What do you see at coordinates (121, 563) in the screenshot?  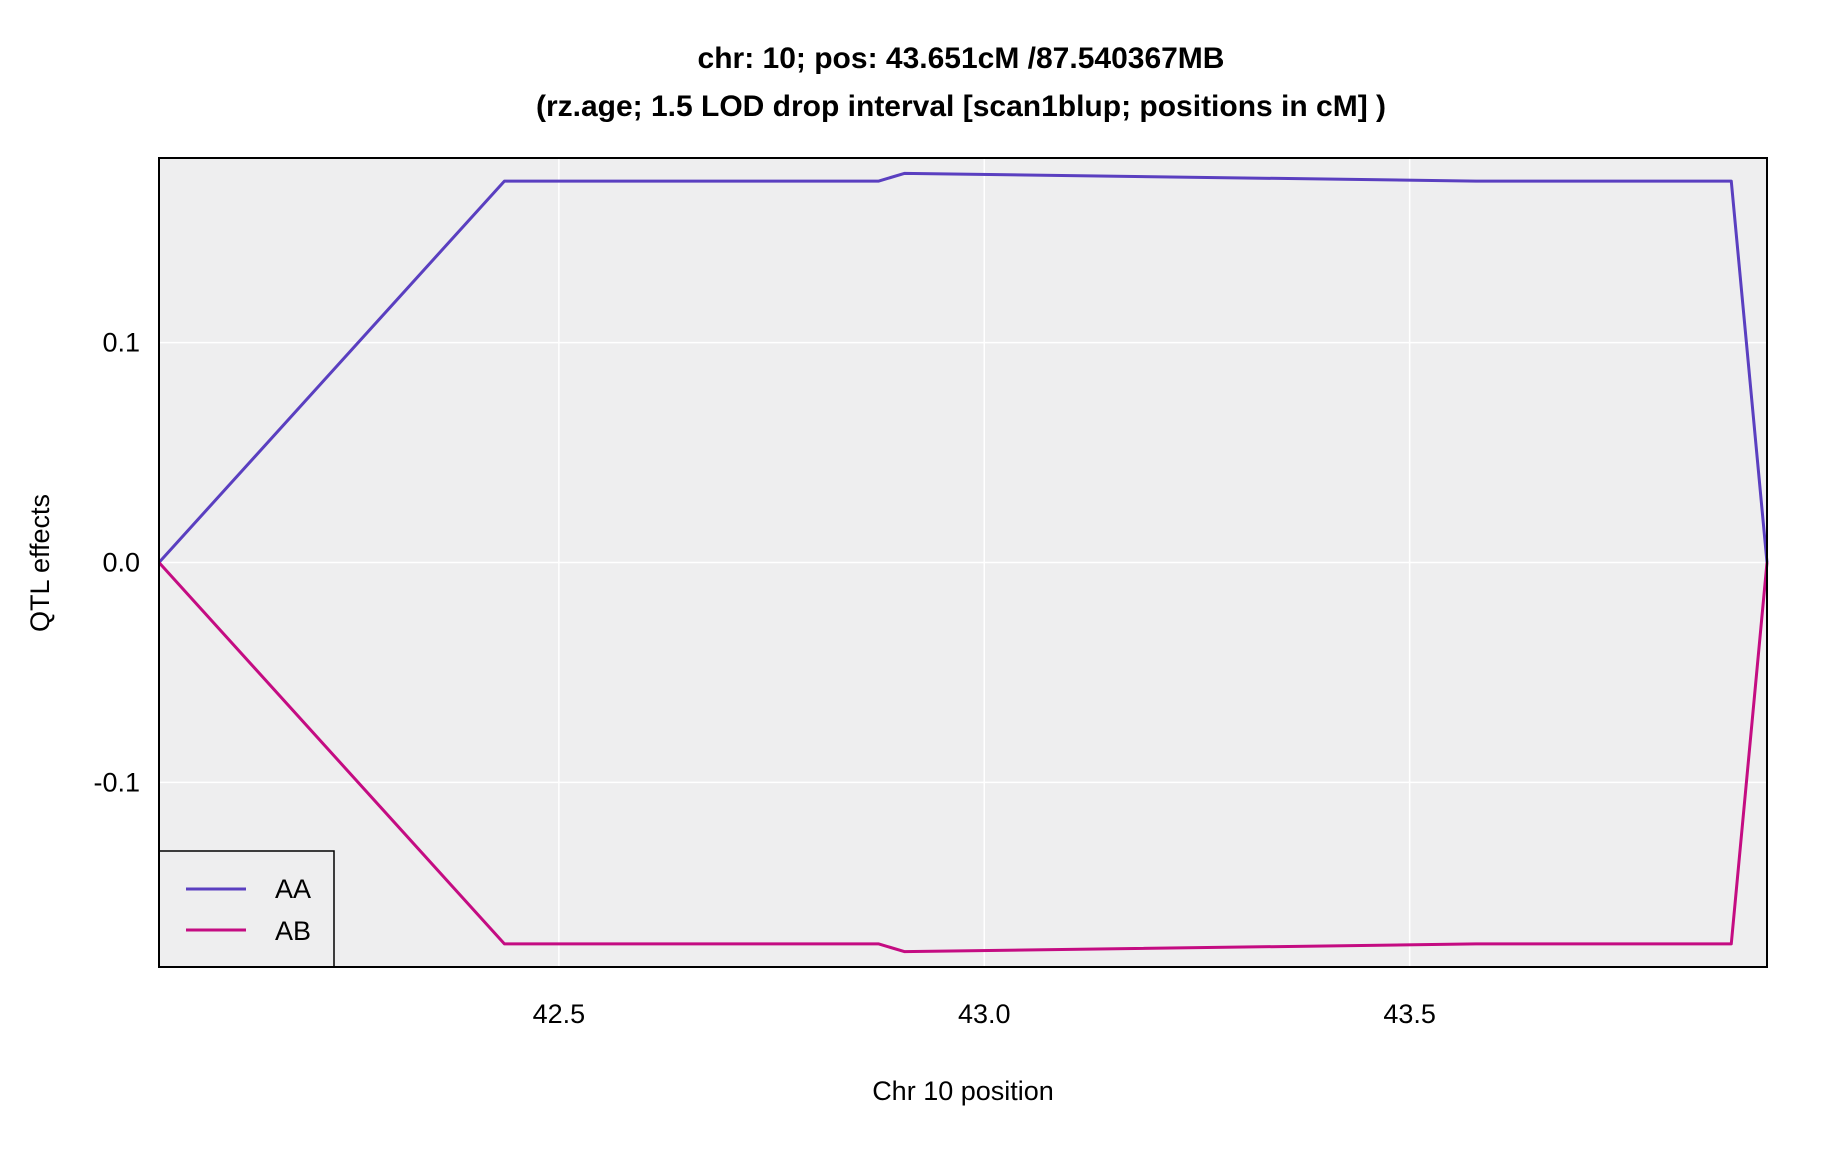 I see `y-tick-label-1: 0.0` at bounding box center [121, 563].